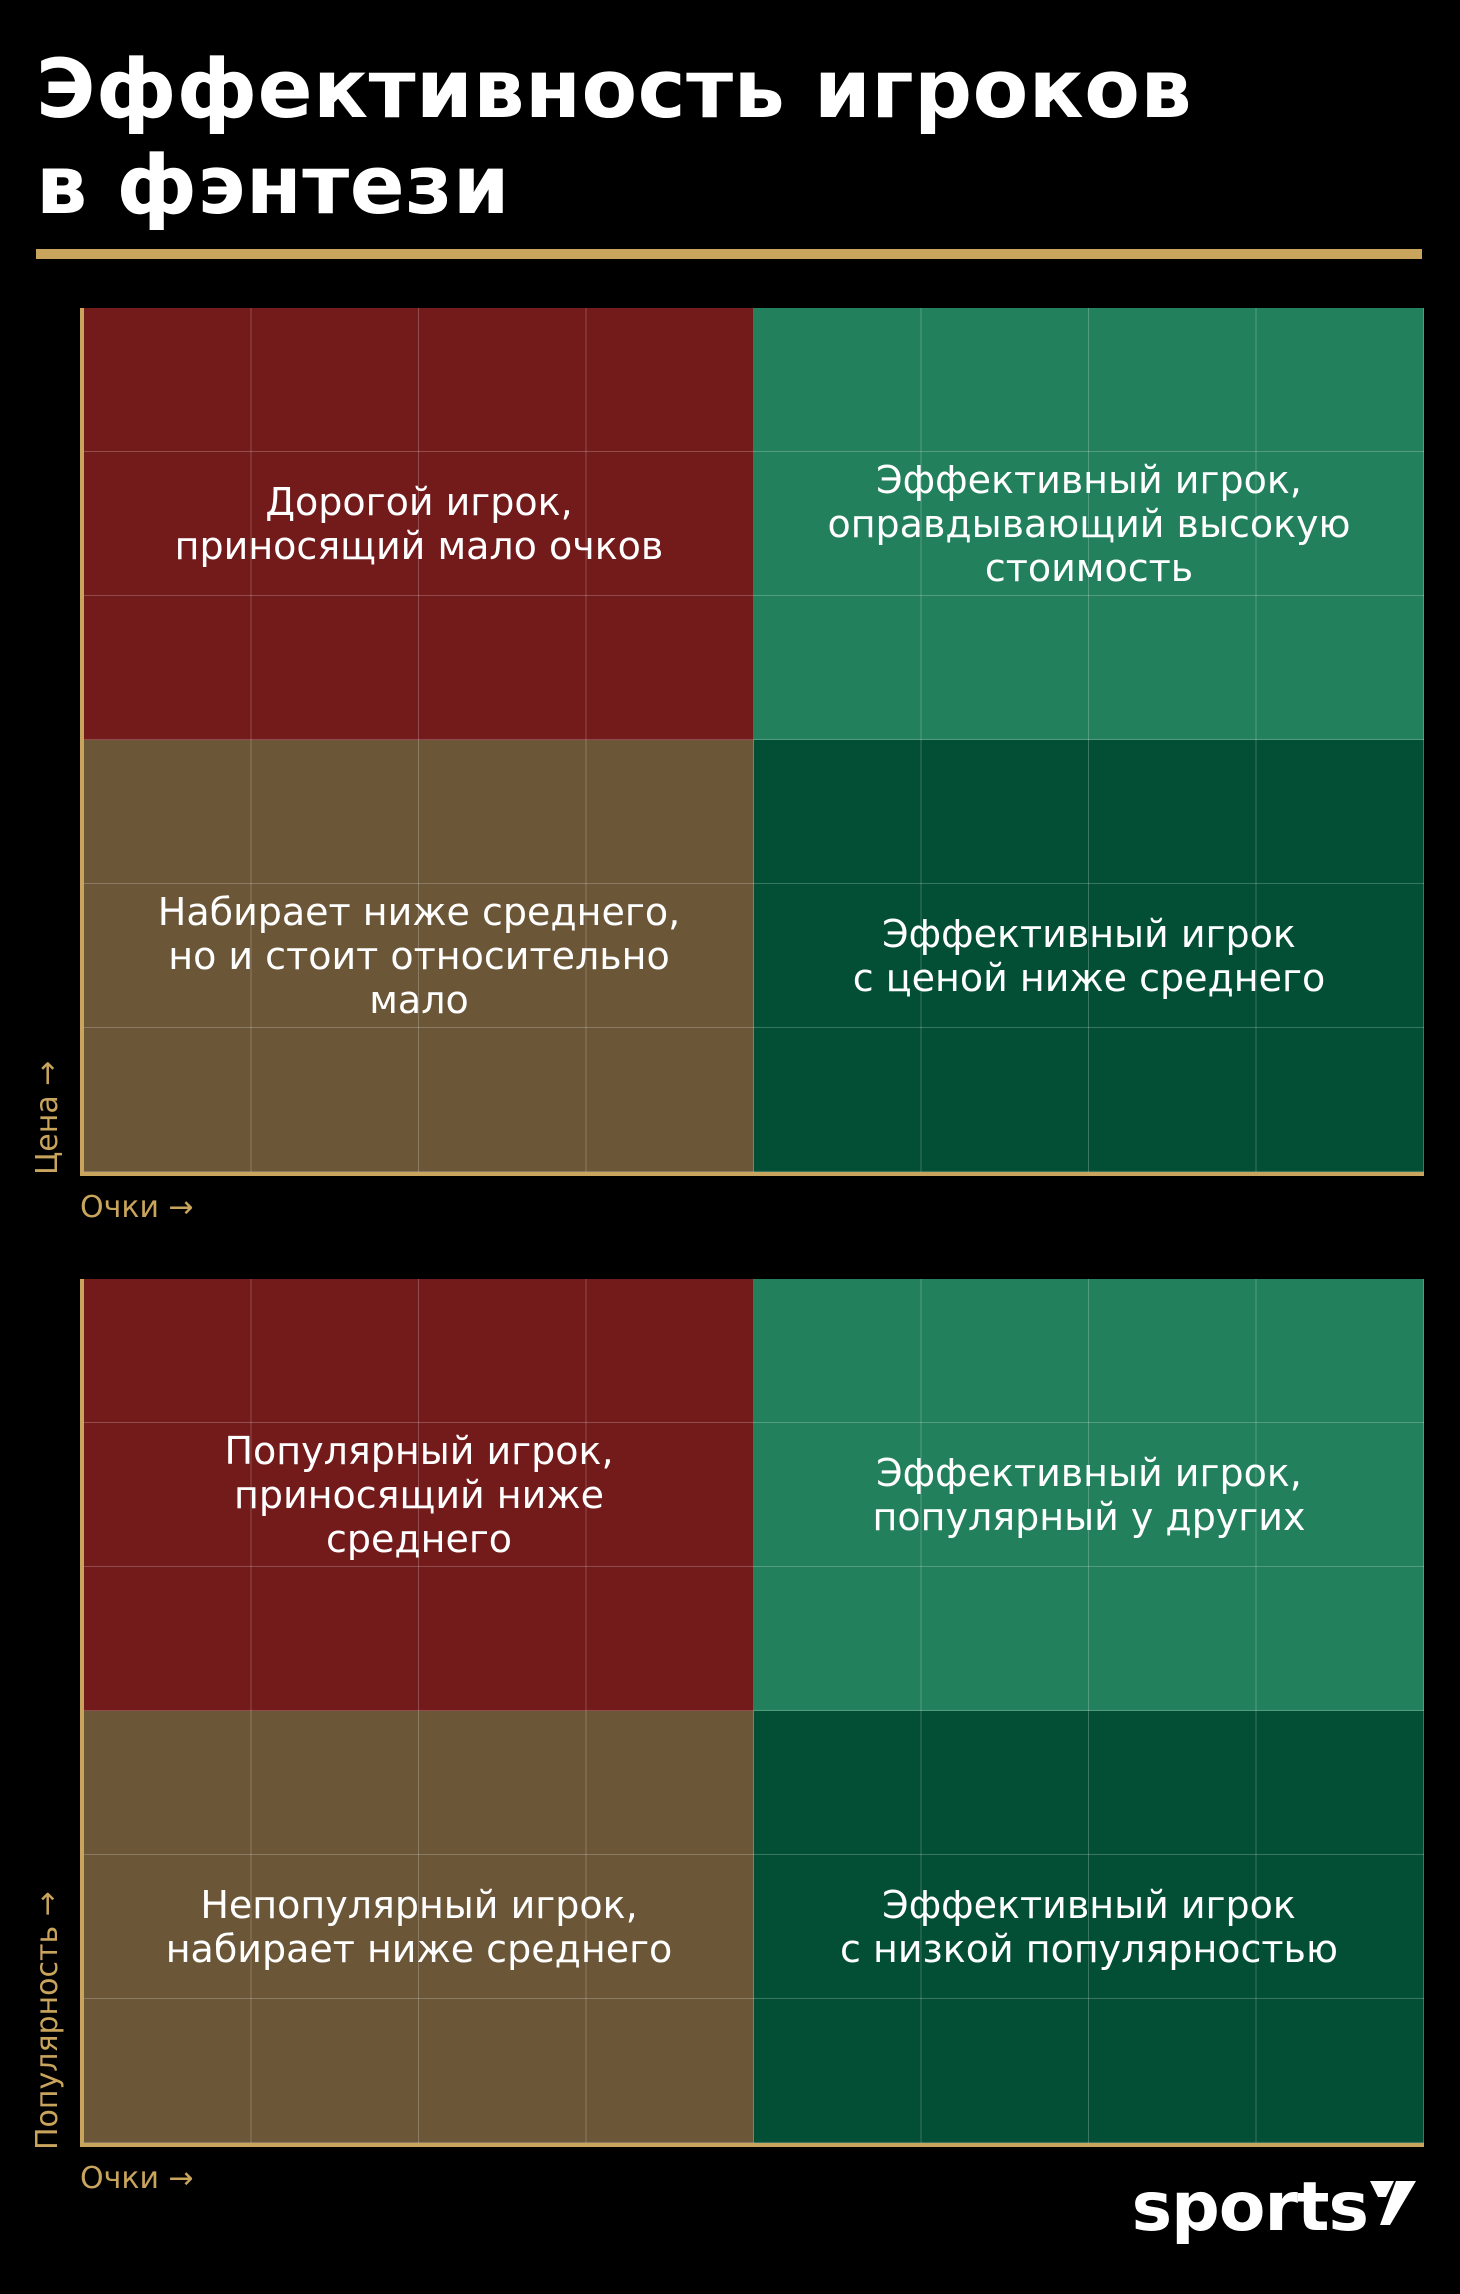  Describe the element at coordinates (726, 138) in the screenshot. I see `page-title: Эффективность игроков в фэнтези` at that location.